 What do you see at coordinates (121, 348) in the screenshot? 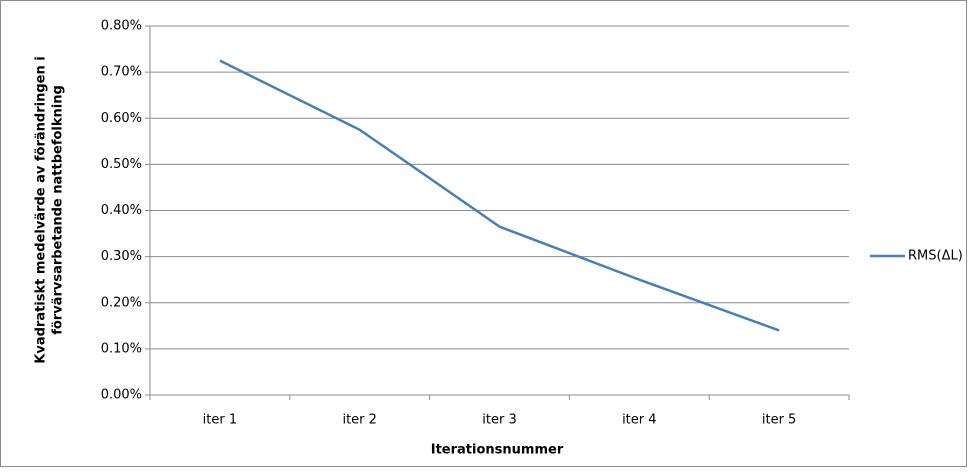
I see `y-tick-label: 0.10%` at bounding box center [121, 348].